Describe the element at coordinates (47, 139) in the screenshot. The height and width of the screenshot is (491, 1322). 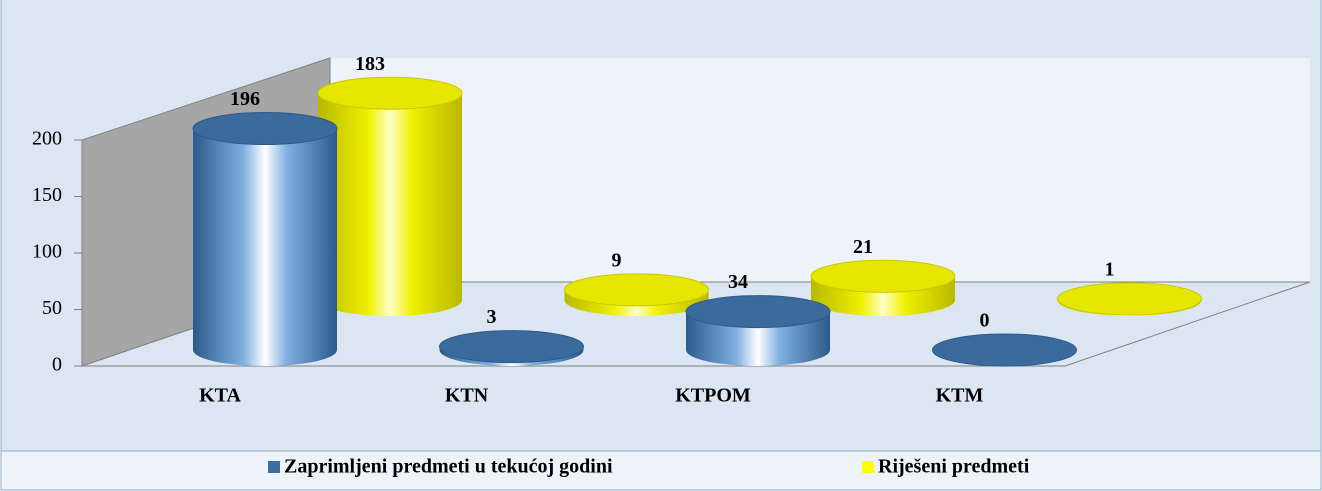
I see `y-tick-label: 200` at that location.